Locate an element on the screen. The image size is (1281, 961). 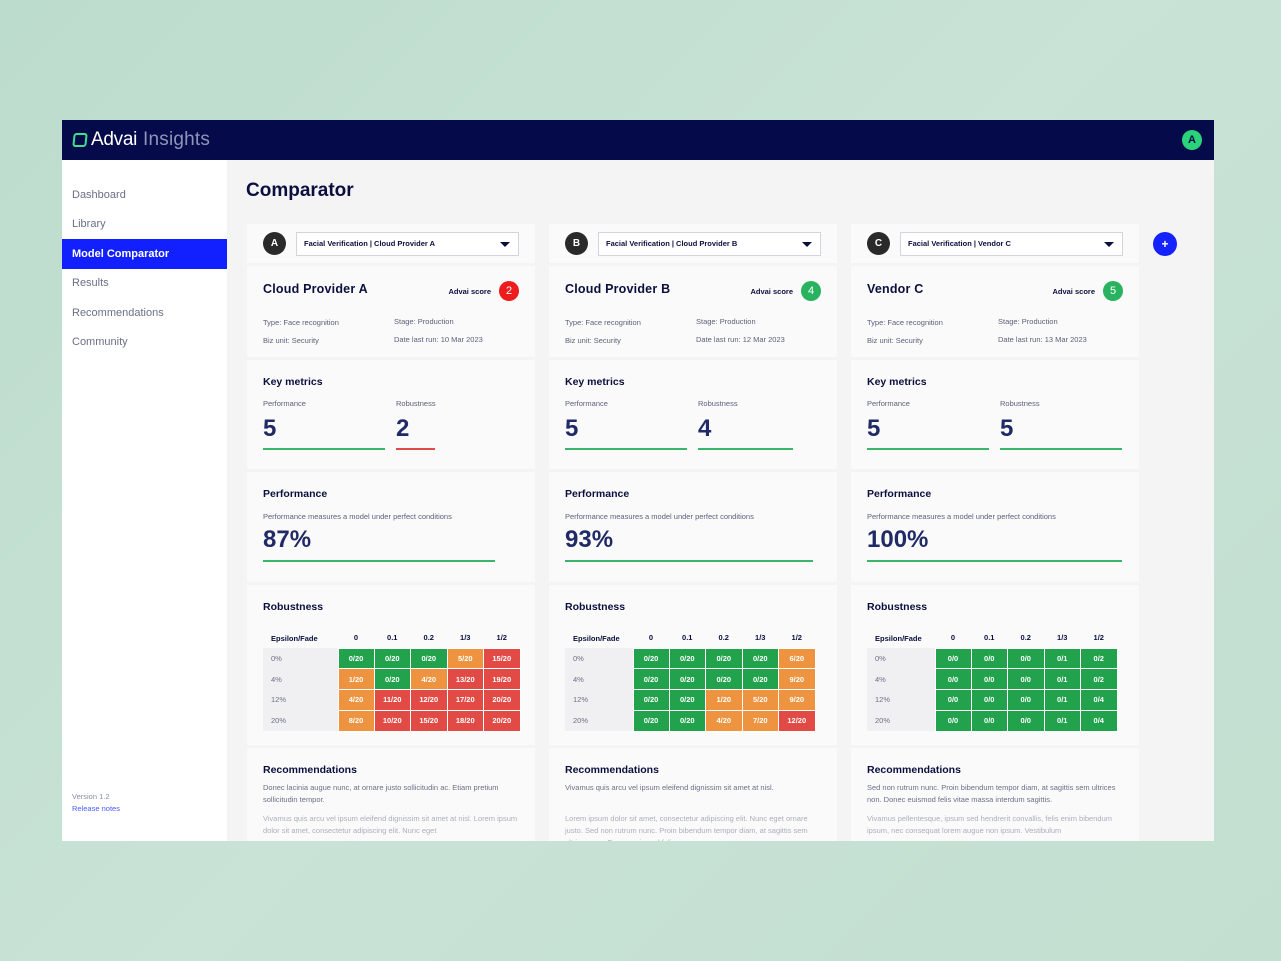
model-type: Type: Face recognition is located at coordinates (603, 322).